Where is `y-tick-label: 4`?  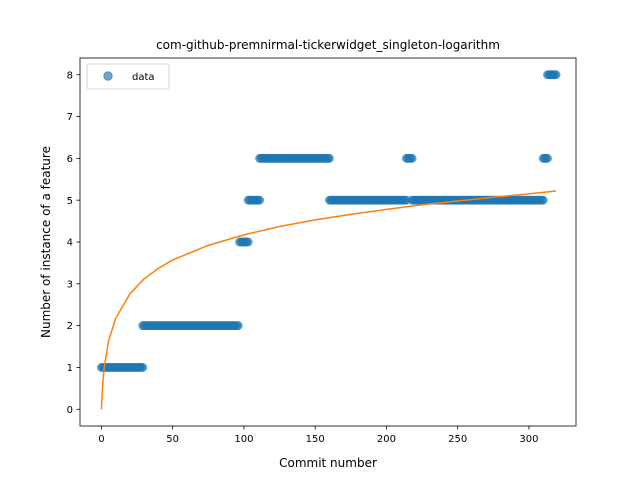
y-tick-label: 4 is located at coordinates (70, 243).